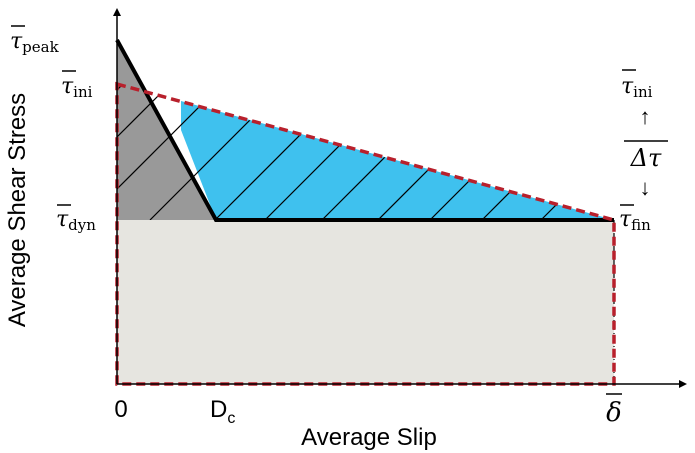  I want to click on delta-tau-down-arrow: ↓, so click(645, 187).